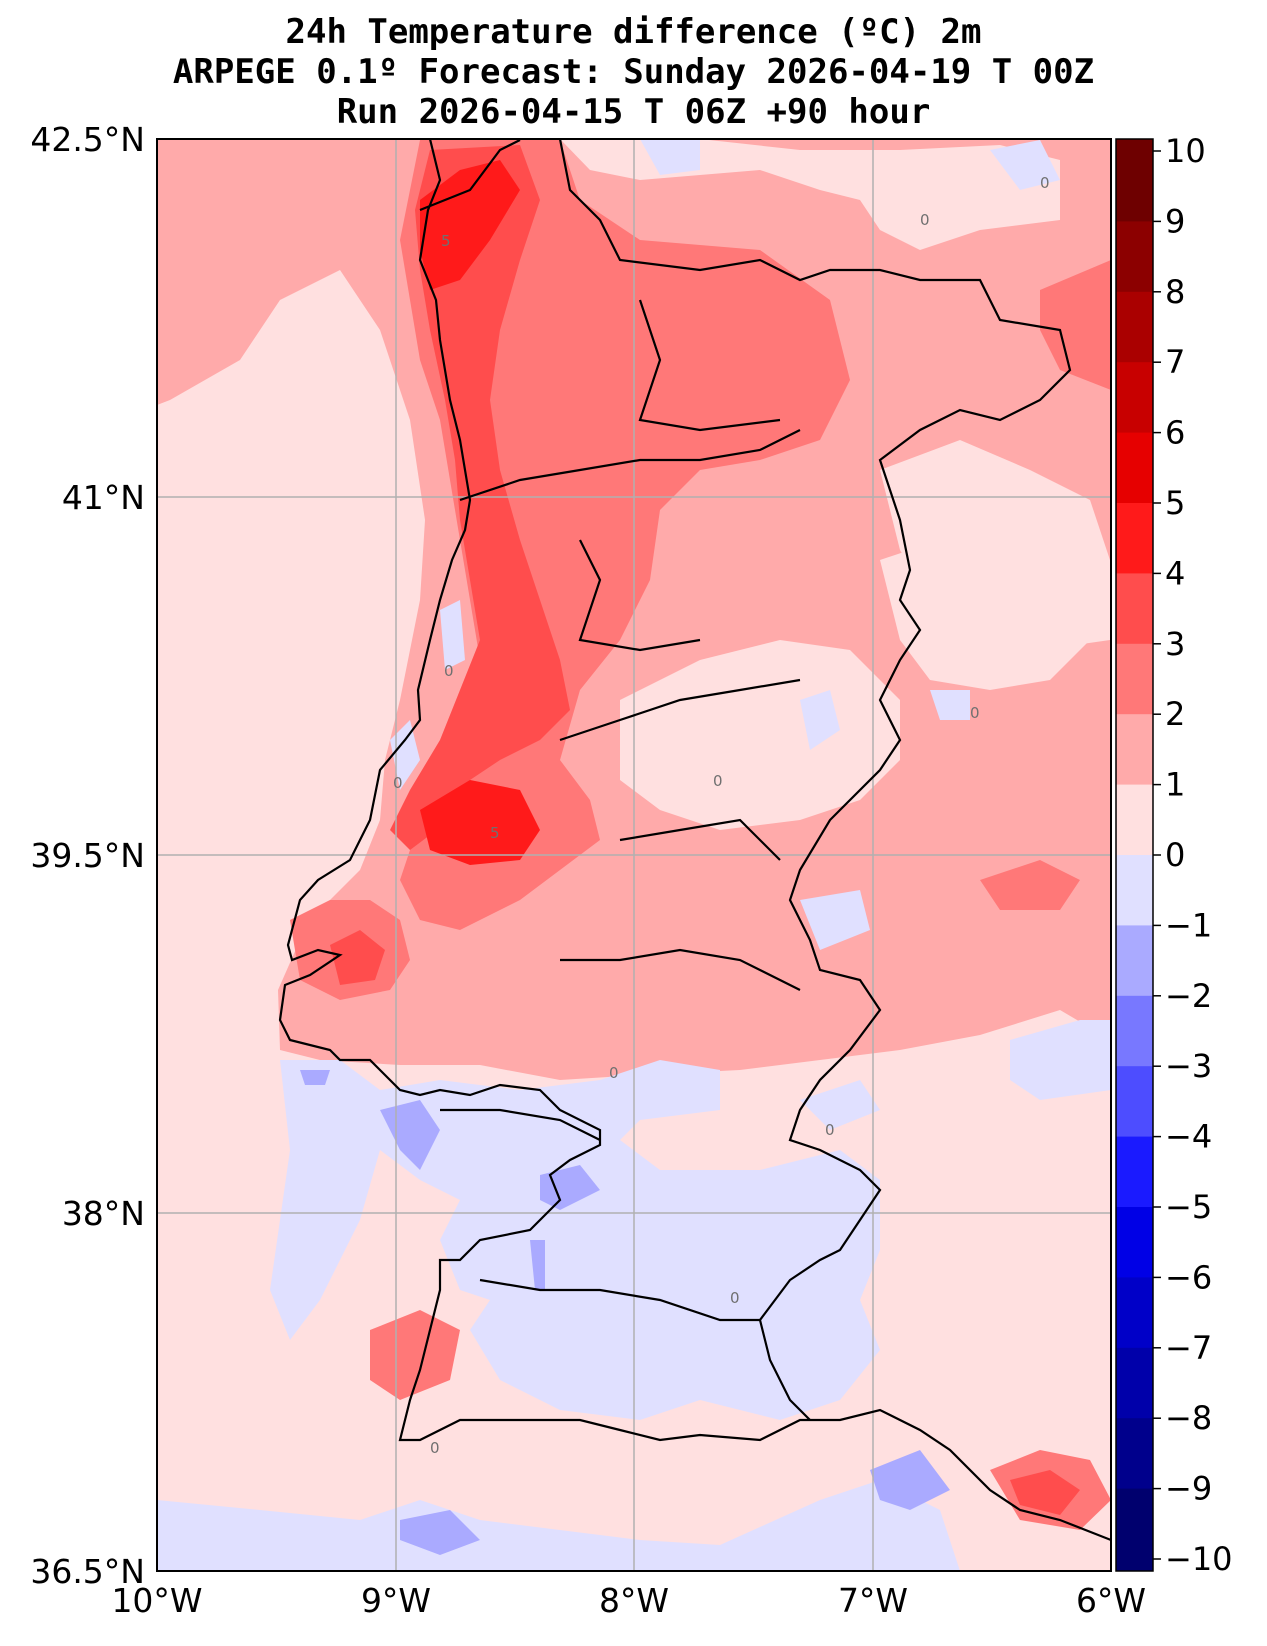 This screenshot has width=1267, height=1646. Describe the element at coordinates (1188, 1418) in the screenshot. I see `colorbar-label: −8` at that location.